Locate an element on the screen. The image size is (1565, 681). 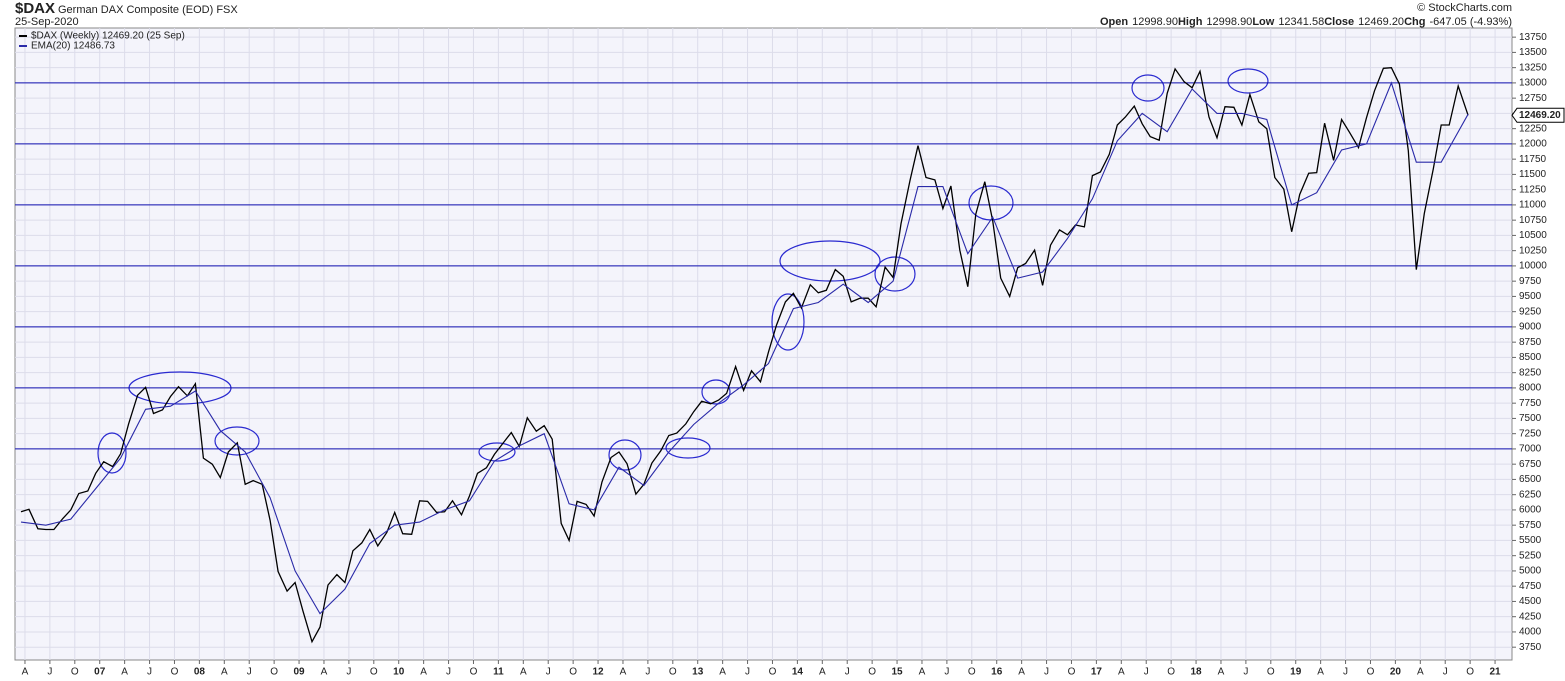
y-tick-label: 7500 is located at coordinates (1530, 418).